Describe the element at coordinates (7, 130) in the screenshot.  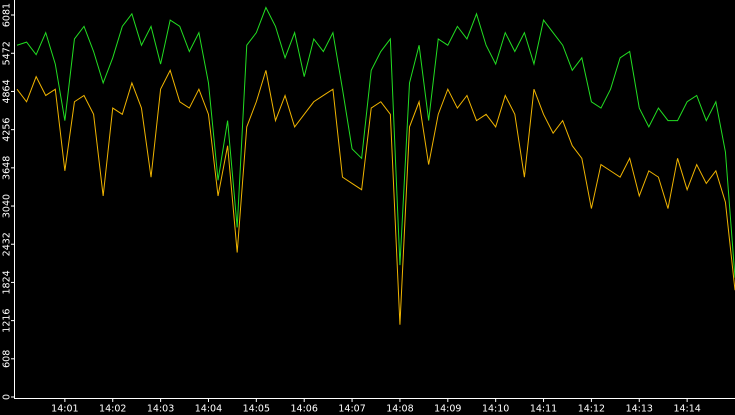
I see `y-tick-label: 4256` at that location.